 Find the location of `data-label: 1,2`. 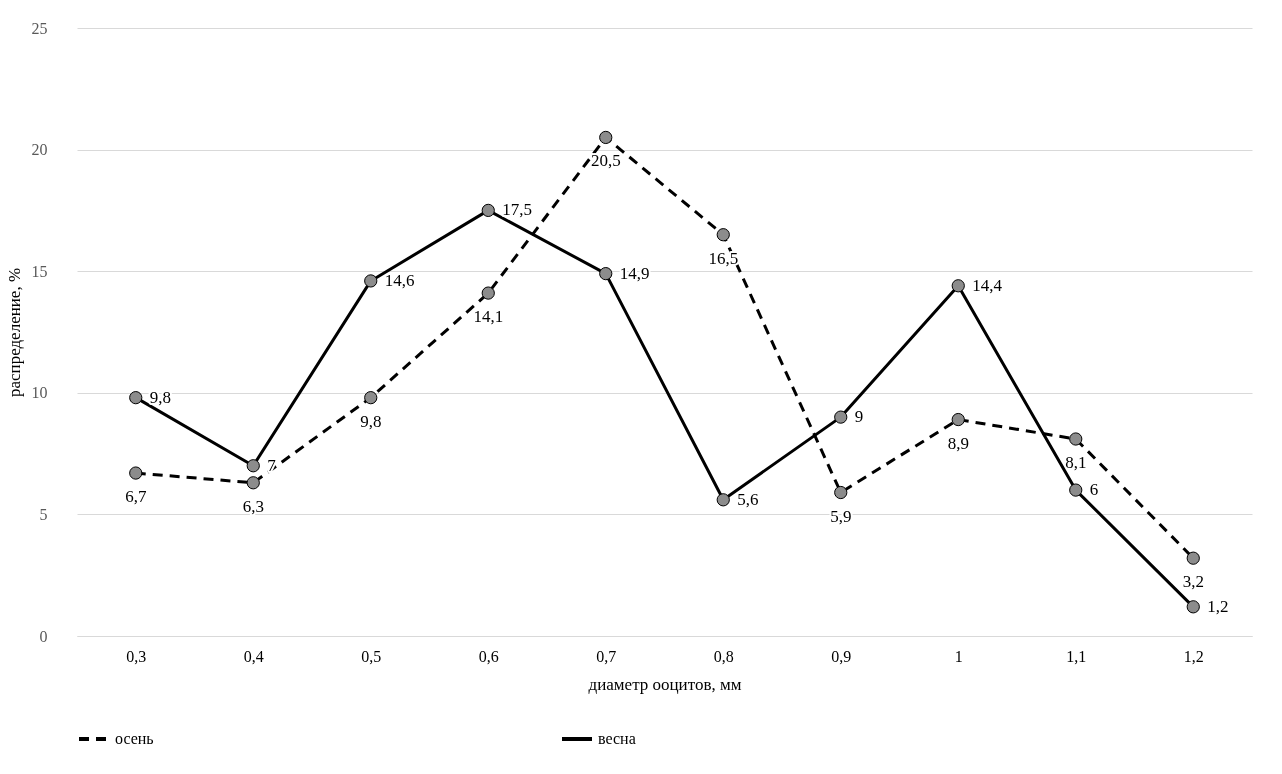

data-label: 1,2 is located at coordinates (1218, 606).